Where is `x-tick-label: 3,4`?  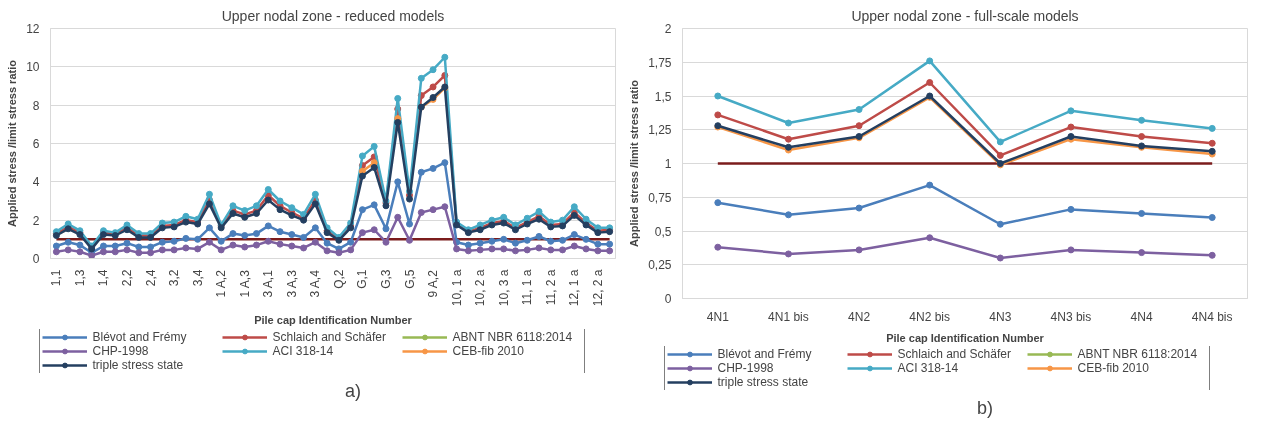
x-tick-label: 3,4 is located at coordinates (197, 278).